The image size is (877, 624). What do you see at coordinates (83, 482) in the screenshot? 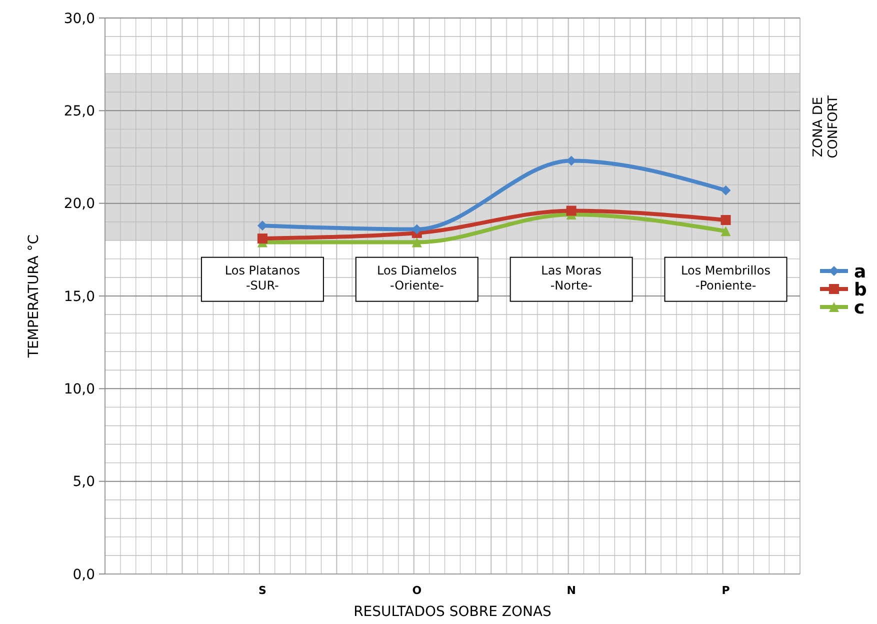
I see `y-tick-label: 5,0` at bounding box center [83, 482].